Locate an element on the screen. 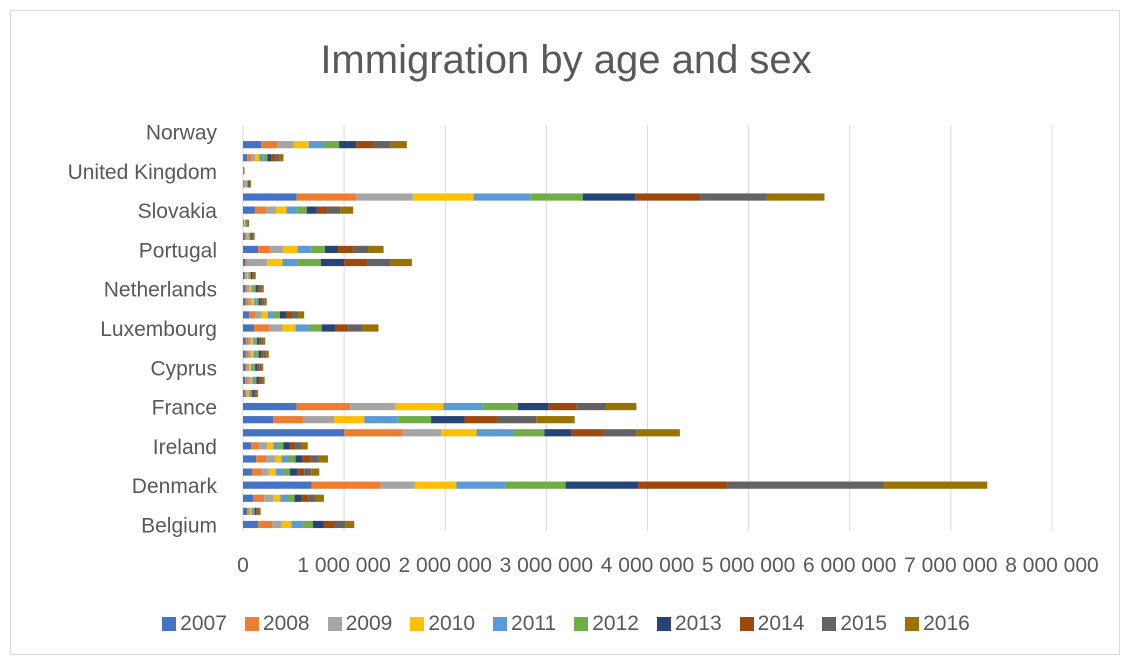 The image size is (1132, 662). y-tick-label: Belgium is located at coordinates (179, 525).